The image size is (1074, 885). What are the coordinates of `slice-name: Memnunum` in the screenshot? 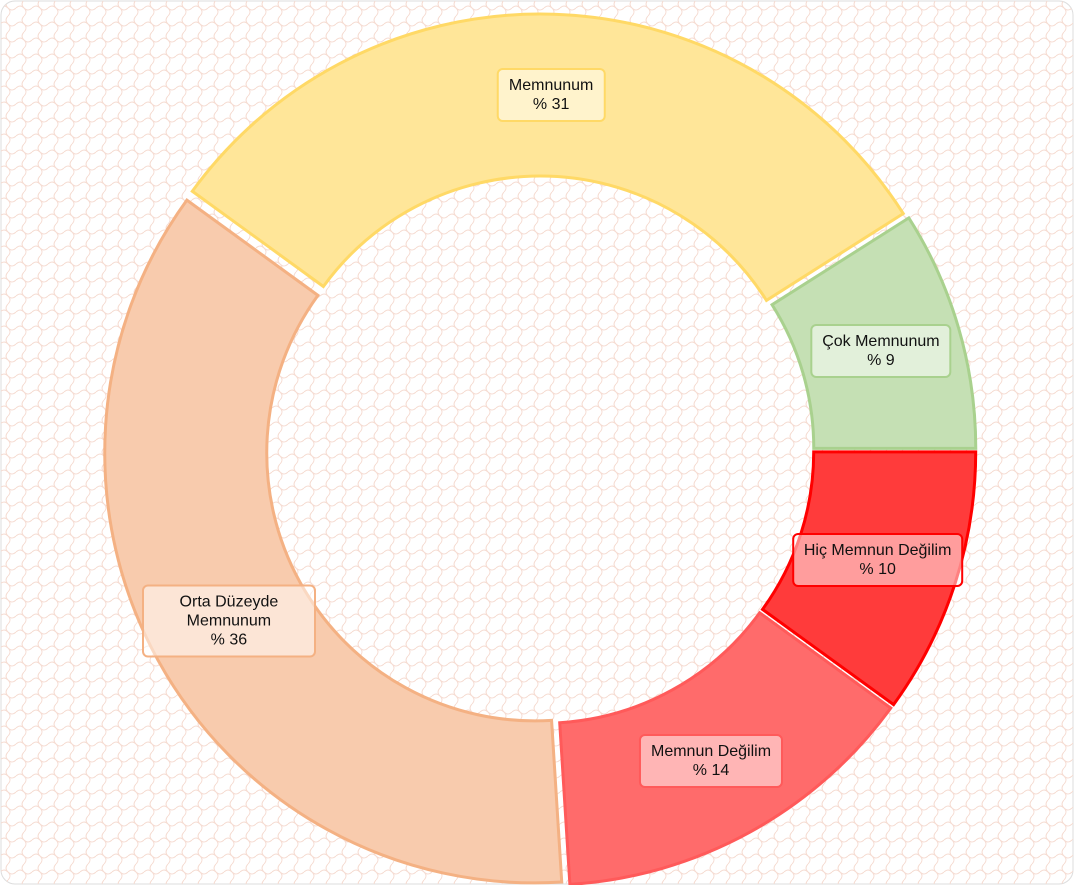 It's located at (551, 86).